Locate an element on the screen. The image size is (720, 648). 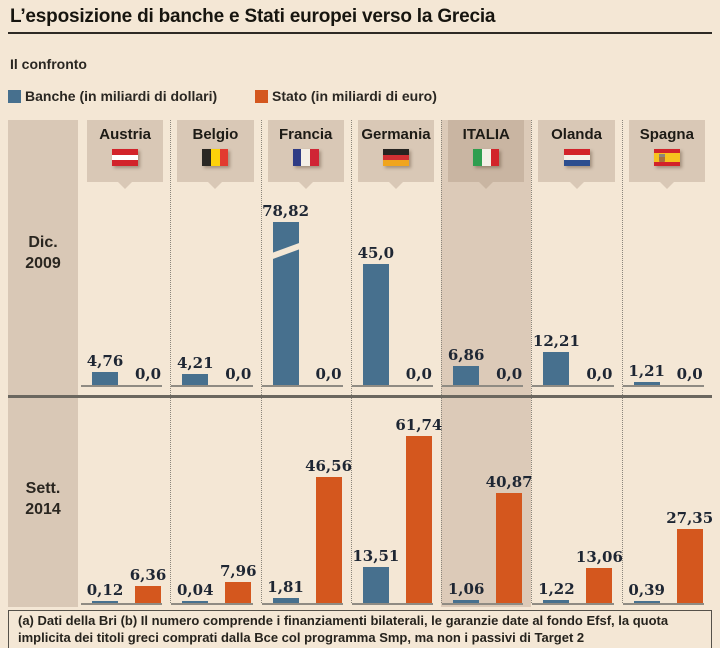
value-label-banche: 78,82 is located at coordinates (286, 211).